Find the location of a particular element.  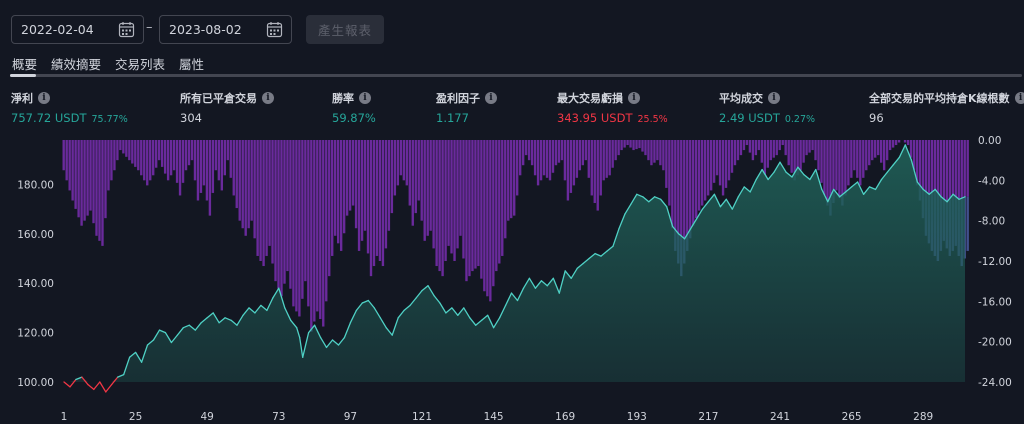

tab-performance-summary: 績效摘要 is located at coordinates (76, 64).